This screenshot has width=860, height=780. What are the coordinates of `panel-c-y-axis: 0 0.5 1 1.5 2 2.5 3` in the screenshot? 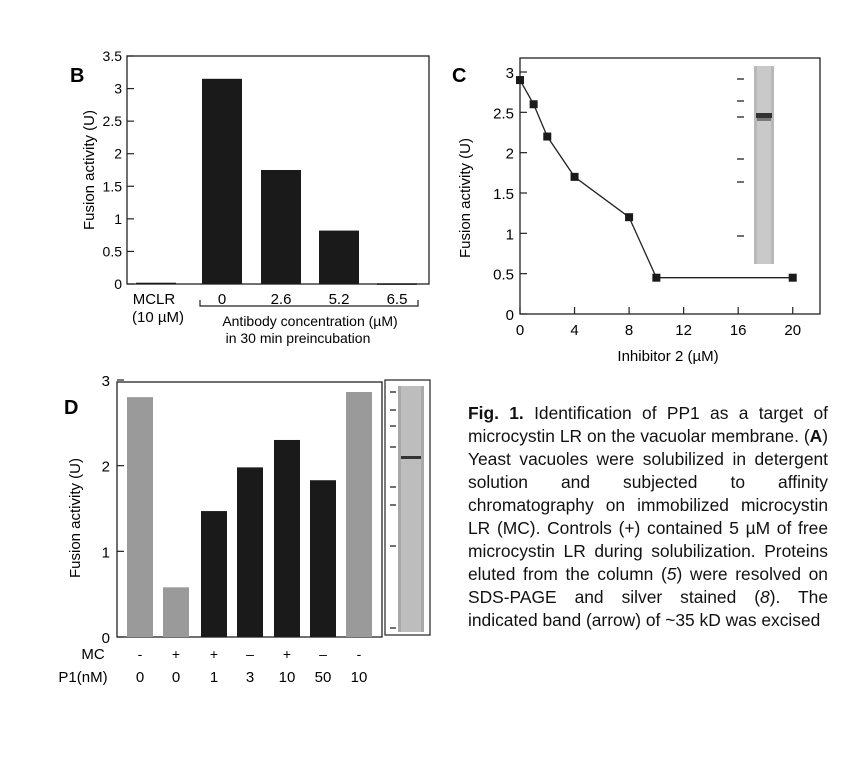 It's located at (510, 194).